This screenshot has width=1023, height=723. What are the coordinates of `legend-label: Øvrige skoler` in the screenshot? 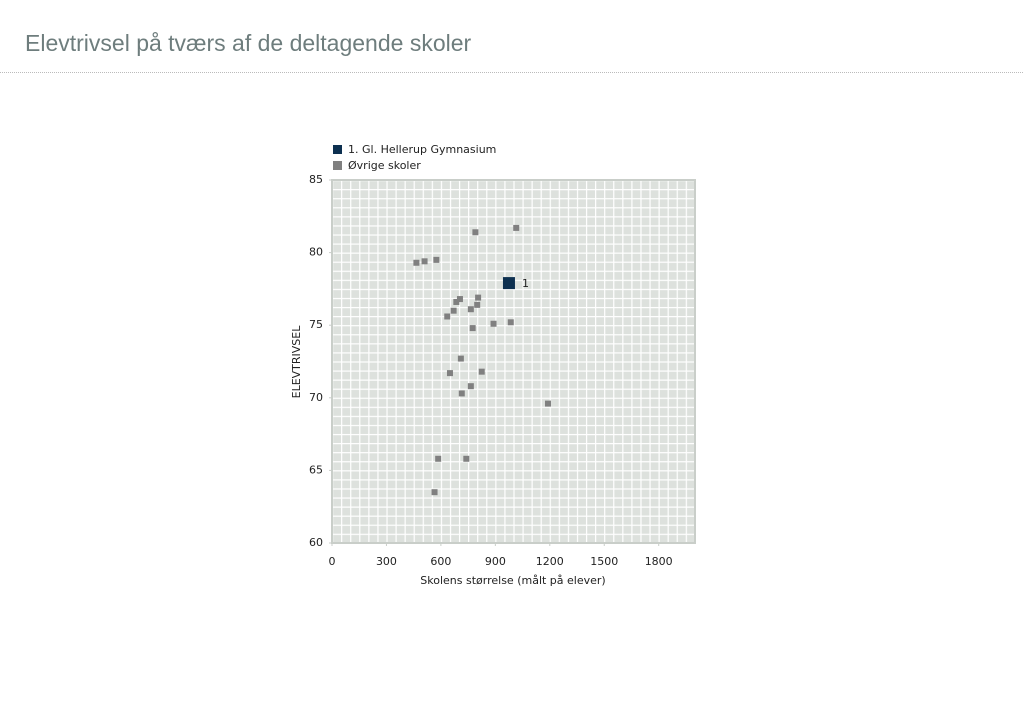 It's located at (384, 165).